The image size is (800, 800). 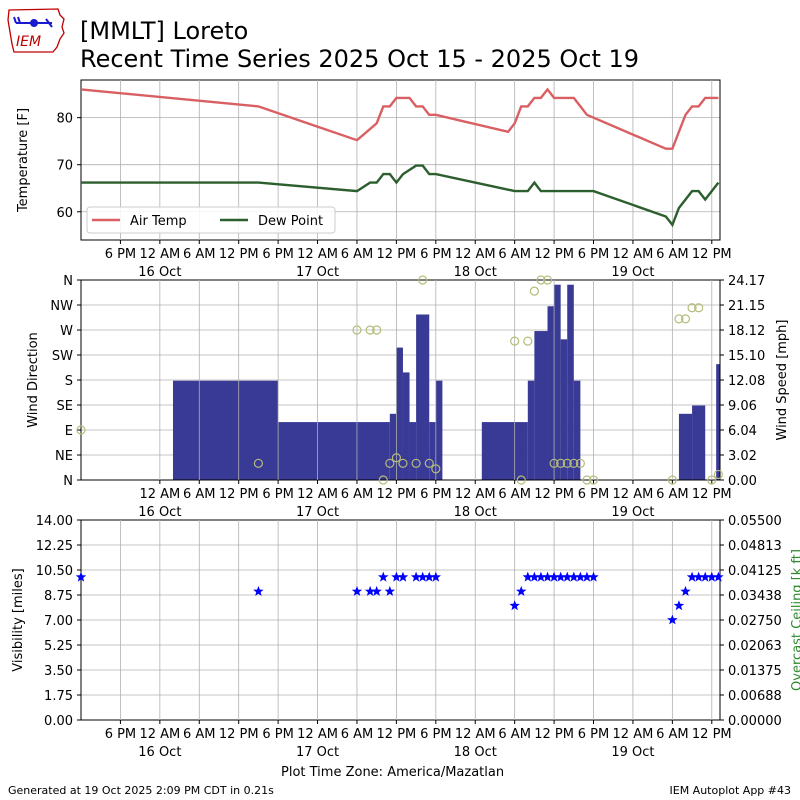 What do you see at coordinates (33, 22) in the screenshot?
I see `station-plot-symbol` at bounding box center [33, 22].